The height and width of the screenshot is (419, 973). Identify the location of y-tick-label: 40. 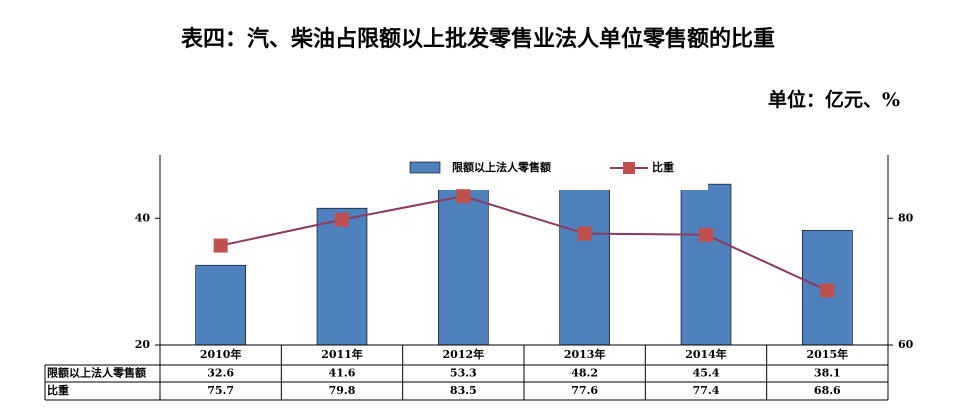
(143, 217).